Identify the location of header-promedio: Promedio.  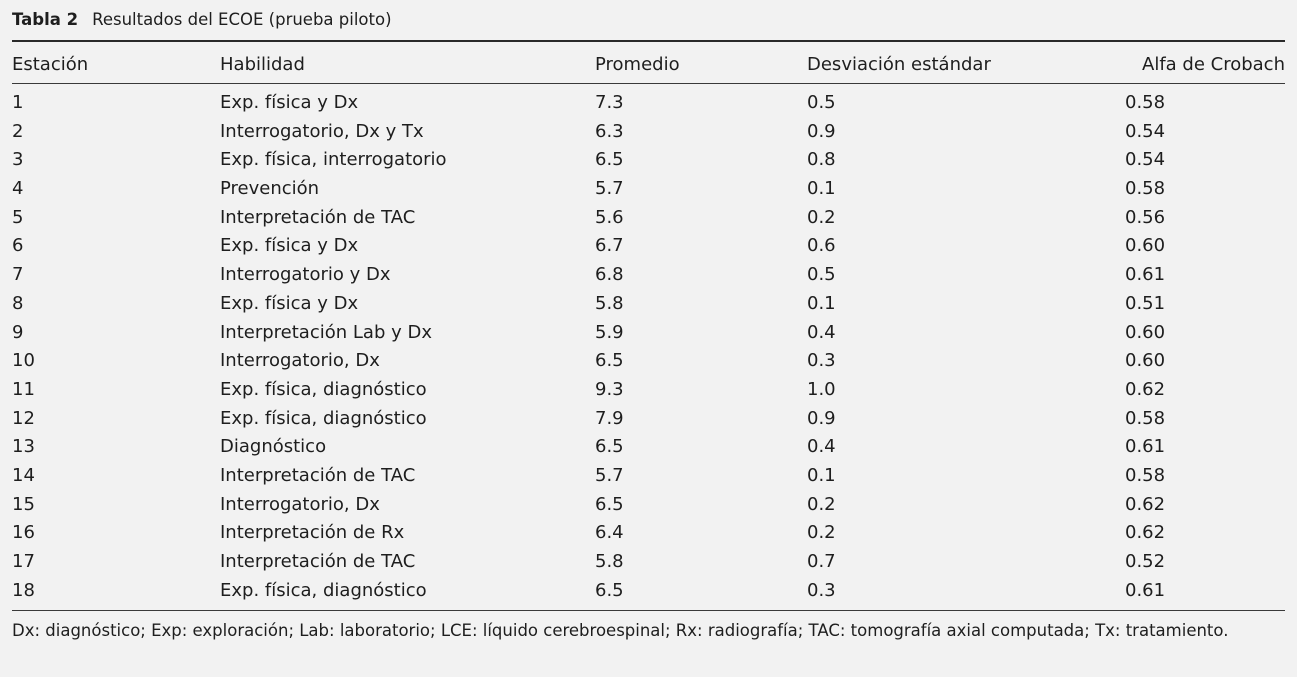
(637, 64).